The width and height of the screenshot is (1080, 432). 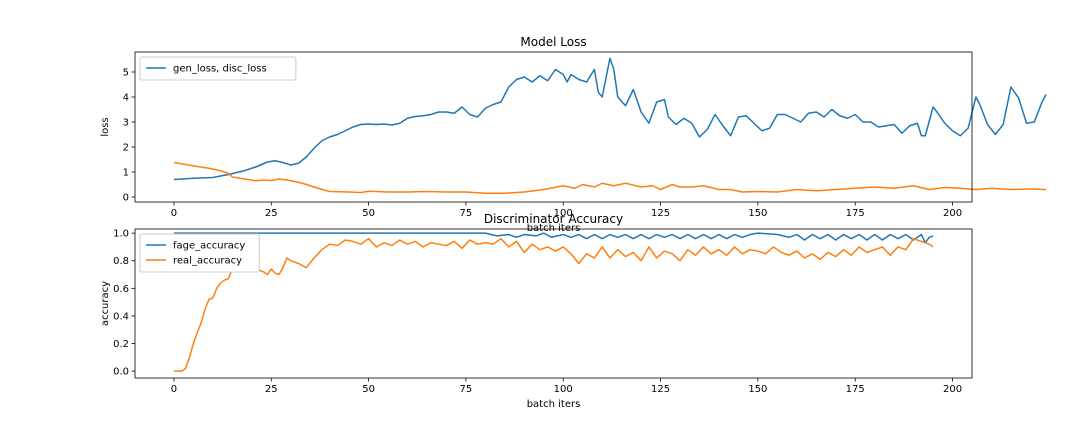 What do you see at coordinates (121, 372) in the screenshot?
I see `y-tick-label: 0.0` at bounding box center [121, 372].